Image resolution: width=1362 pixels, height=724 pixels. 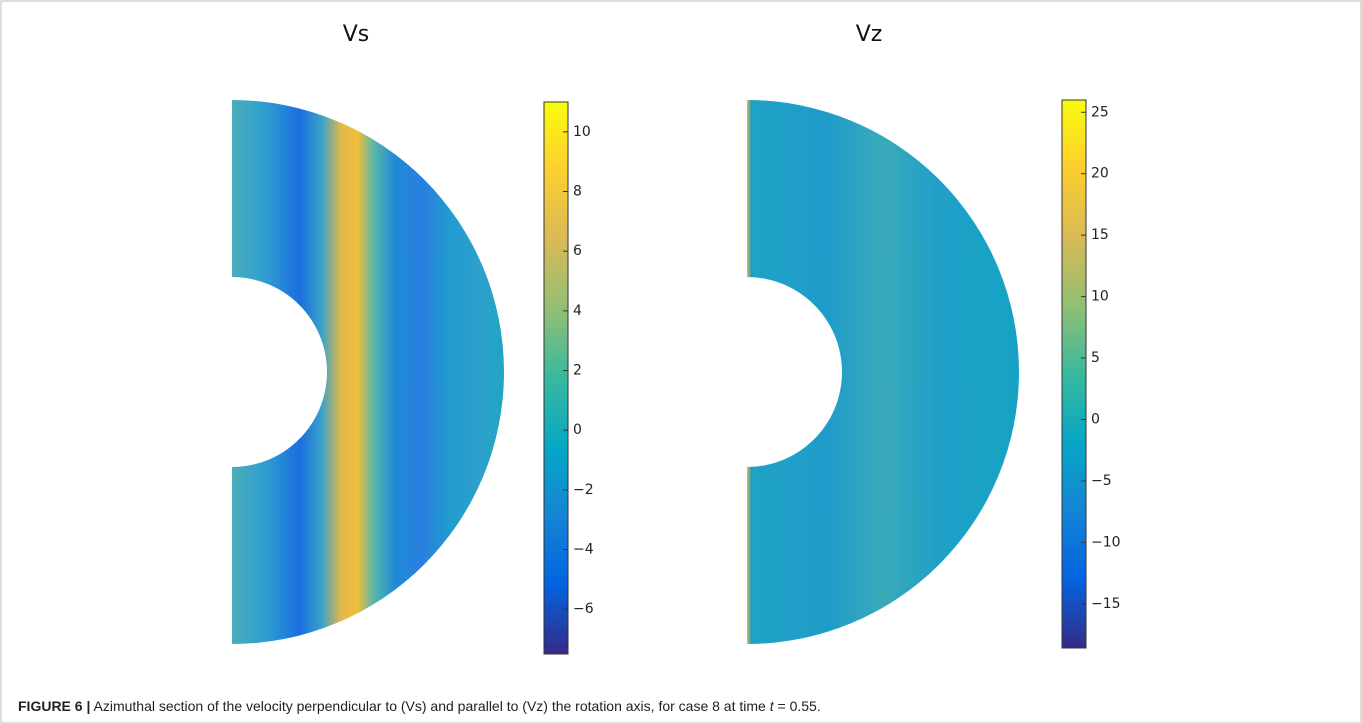 I want to click on colorbar-tick-label: 2, so click(x=577, y=371).